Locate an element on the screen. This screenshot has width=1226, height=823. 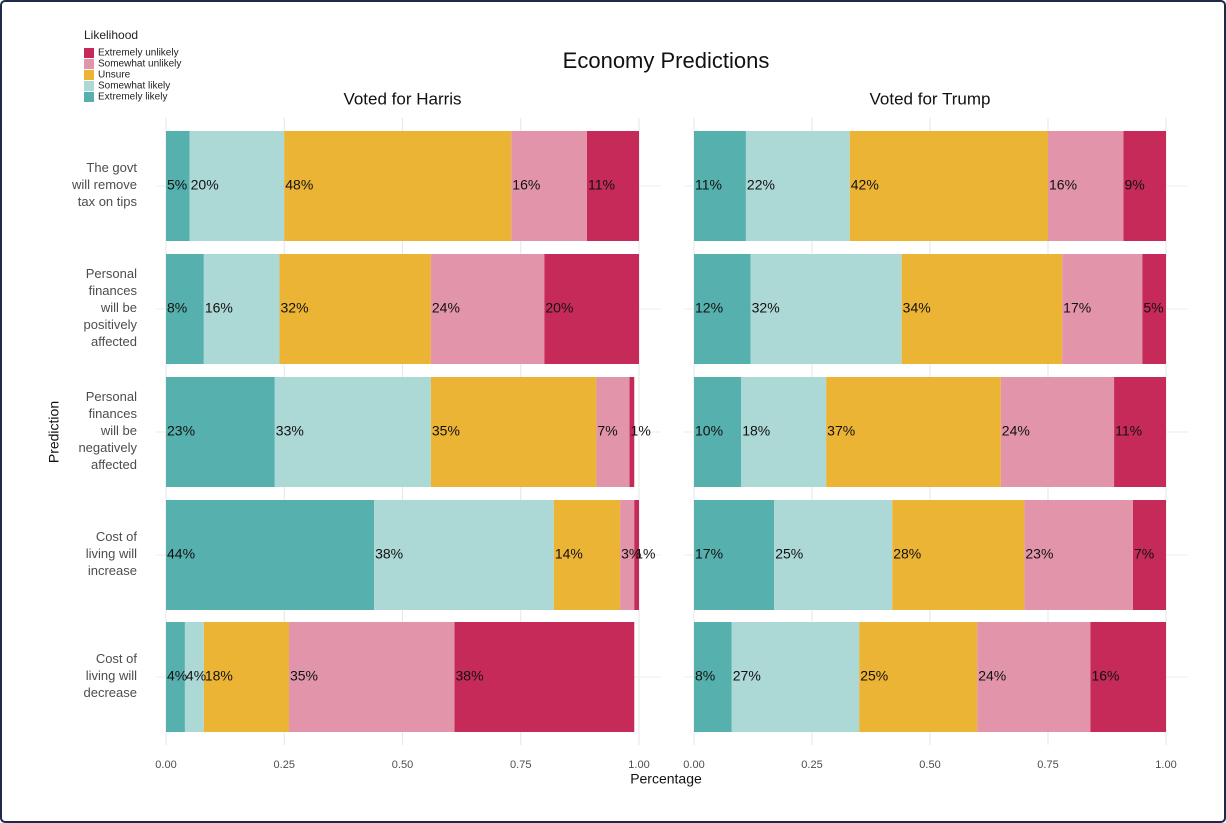
legend-title: Likelihood is located at coordinates (111, 35).